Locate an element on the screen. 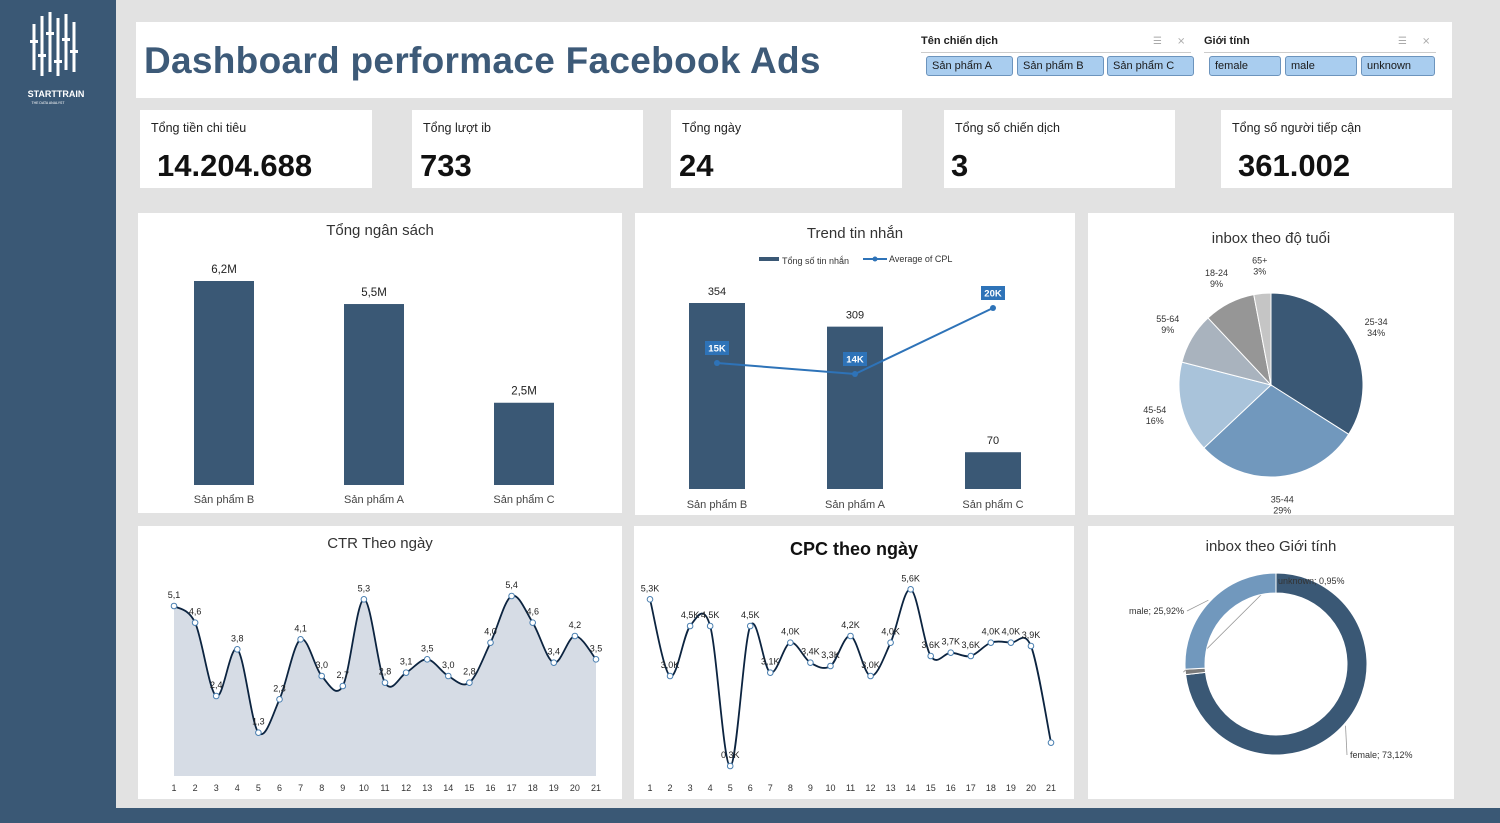 The height and width of the screenshot is (823, 1500). data-label: 3,4K is located at coordinates (810, 652).